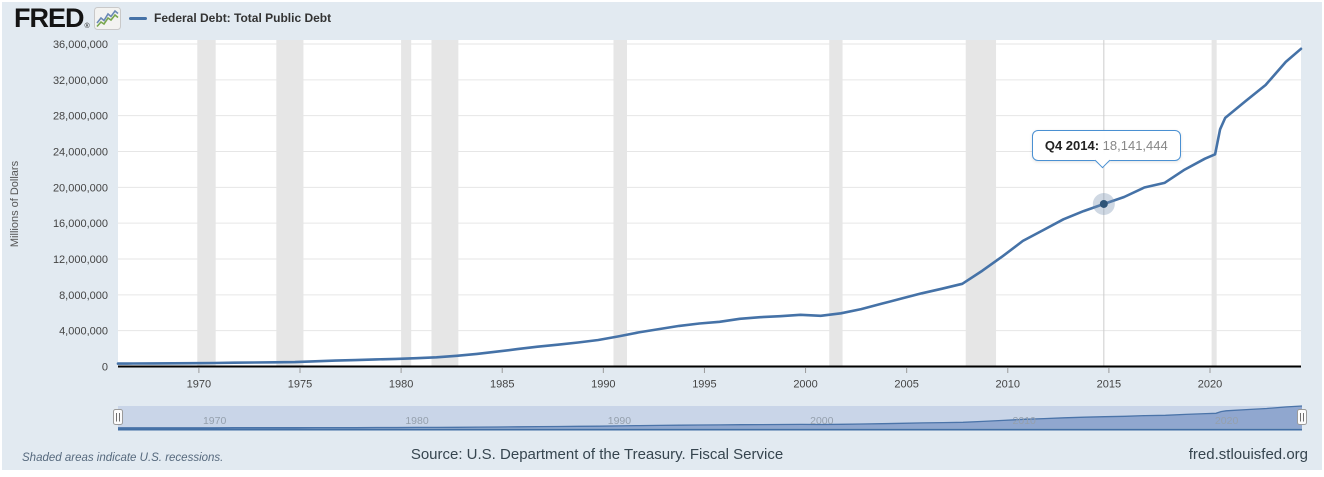  I want to click on fred-logo-registered-mark: ®, so click(87, 26).